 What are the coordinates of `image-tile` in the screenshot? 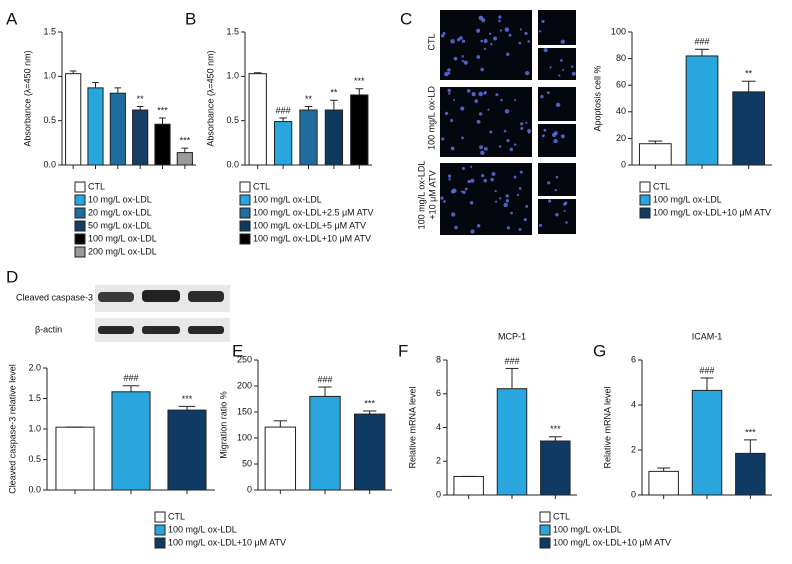 It's located at (557, 216).